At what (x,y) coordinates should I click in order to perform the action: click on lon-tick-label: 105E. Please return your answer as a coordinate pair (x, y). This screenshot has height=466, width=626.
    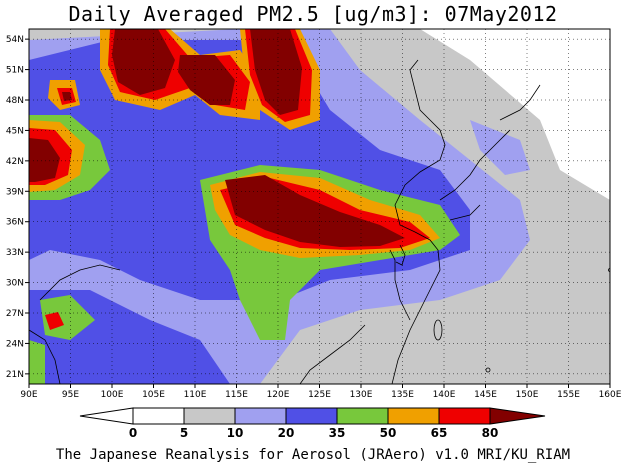
    Looking at the image, I should click on (153, 395).